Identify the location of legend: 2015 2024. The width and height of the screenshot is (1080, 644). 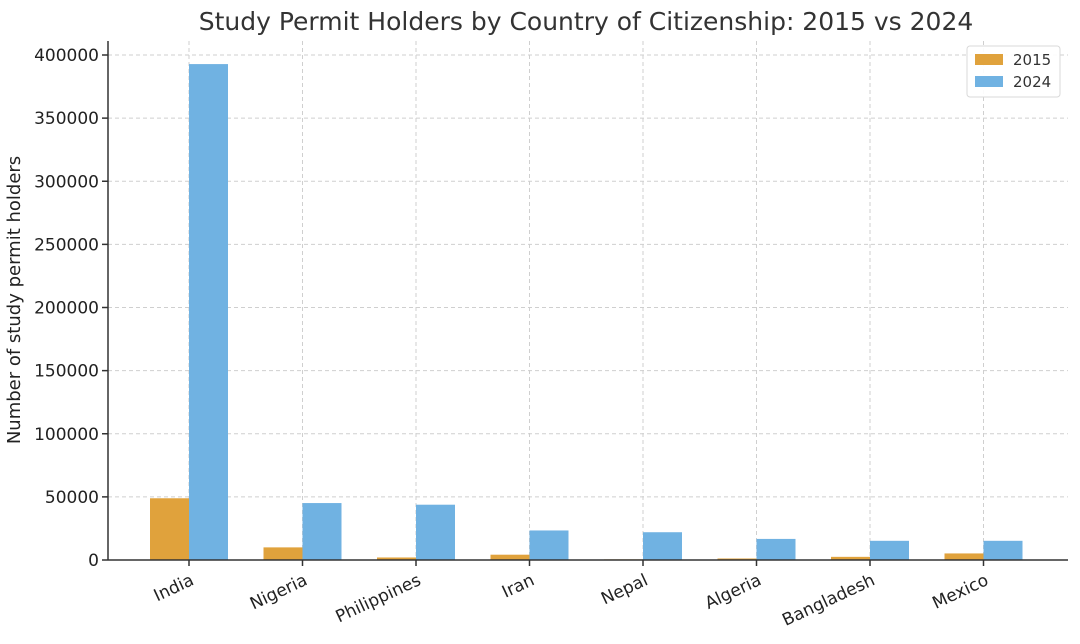
(1013, 71).